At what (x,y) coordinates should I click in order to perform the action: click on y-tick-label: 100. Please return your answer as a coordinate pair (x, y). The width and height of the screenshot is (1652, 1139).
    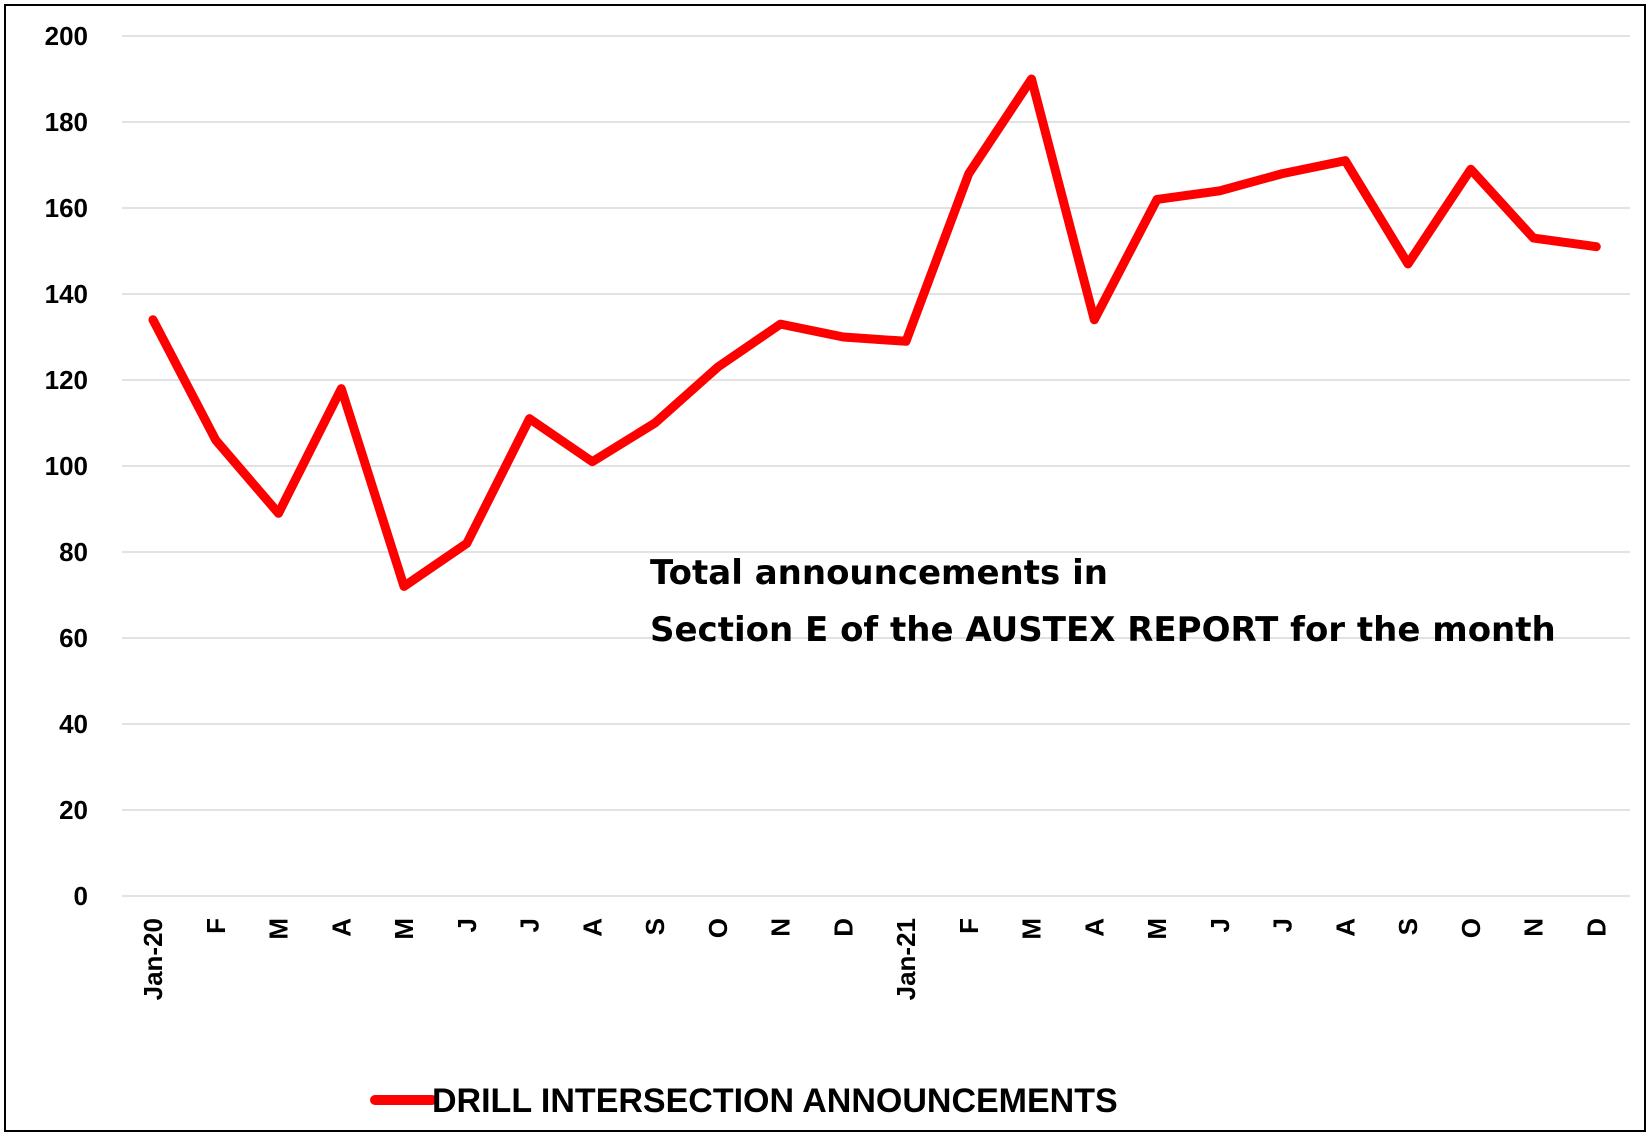
    Looking at the image, I should click on (66, 466).